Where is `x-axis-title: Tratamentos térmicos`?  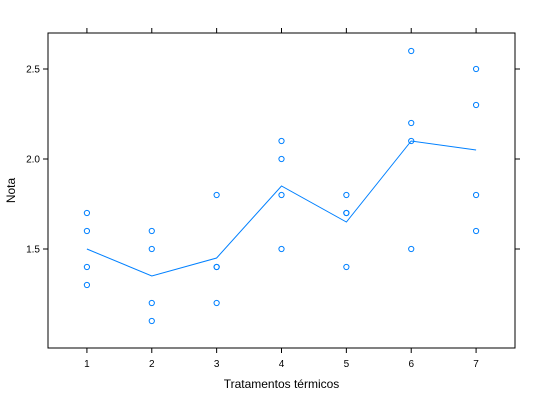 x-axis-title: Tratamentos térmicos is located at coordinates (282, 384).